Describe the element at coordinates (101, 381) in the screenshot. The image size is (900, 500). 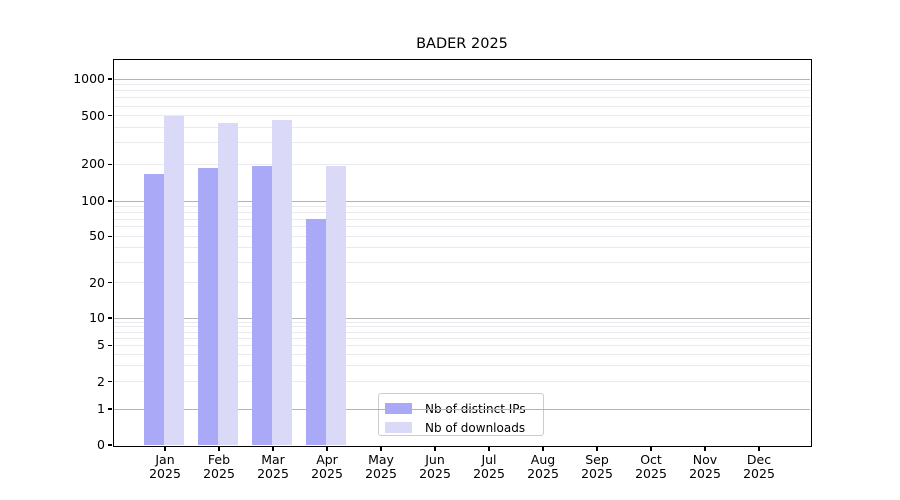
I see `y-axis-tick-label: 2` at that location.